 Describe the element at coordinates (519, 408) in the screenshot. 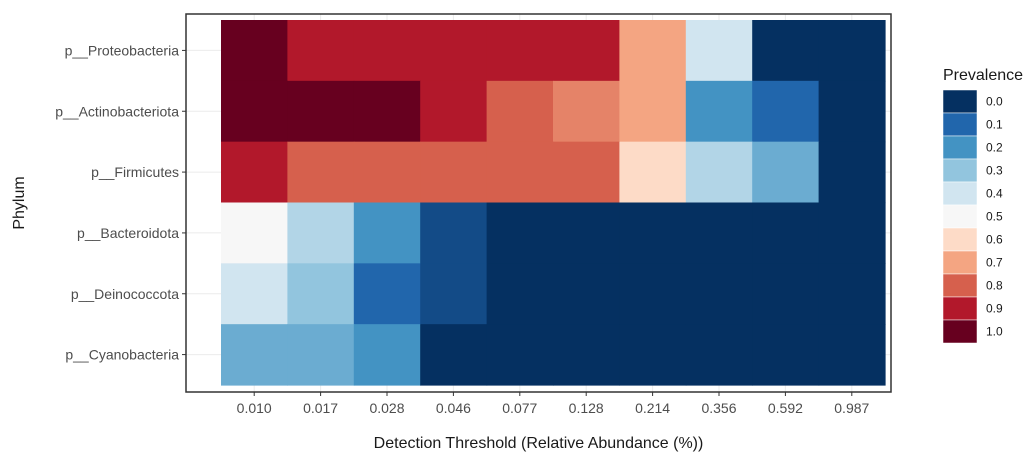

I see `x-tick-label: 0.077` at that location.